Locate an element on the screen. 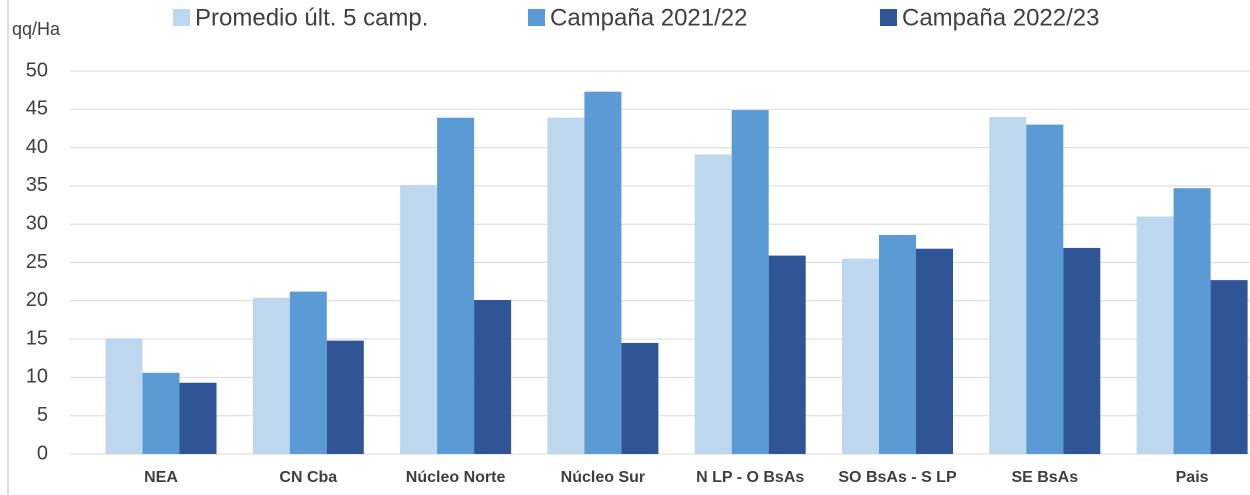 This screenshot has width=1250, height=495. y-tick-label: 35 is located at coordinates (37, 185).